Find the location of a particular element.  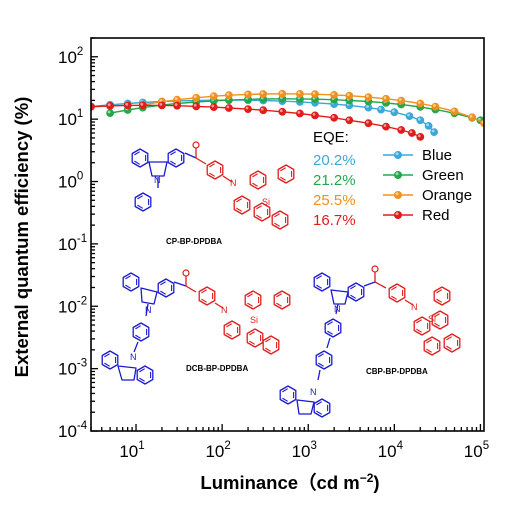

structure-label-dcb-bp-dpdba: DCB-BP-DPDBA is located at coordinates (217, 368).